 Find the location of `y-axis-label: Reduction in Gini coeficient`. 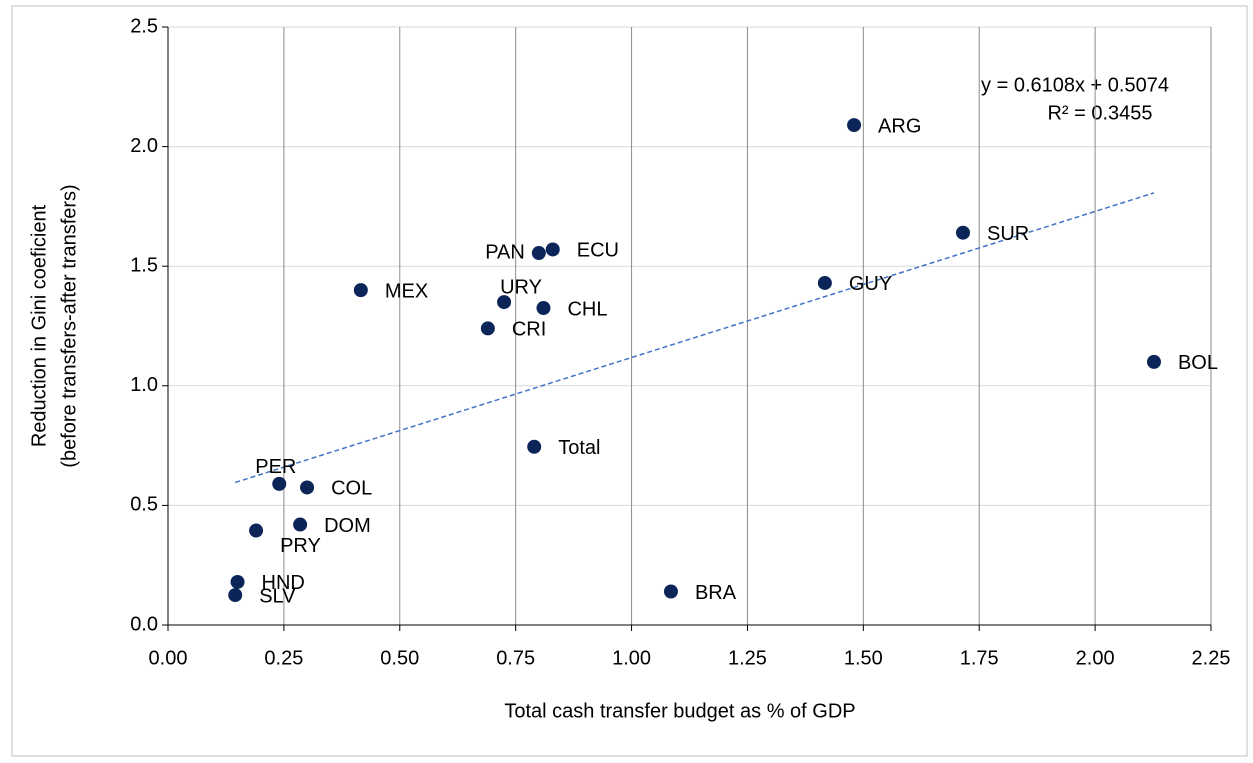

y-axis-label: Reduction in Gini coeficient is located at coordinates (39, 325).